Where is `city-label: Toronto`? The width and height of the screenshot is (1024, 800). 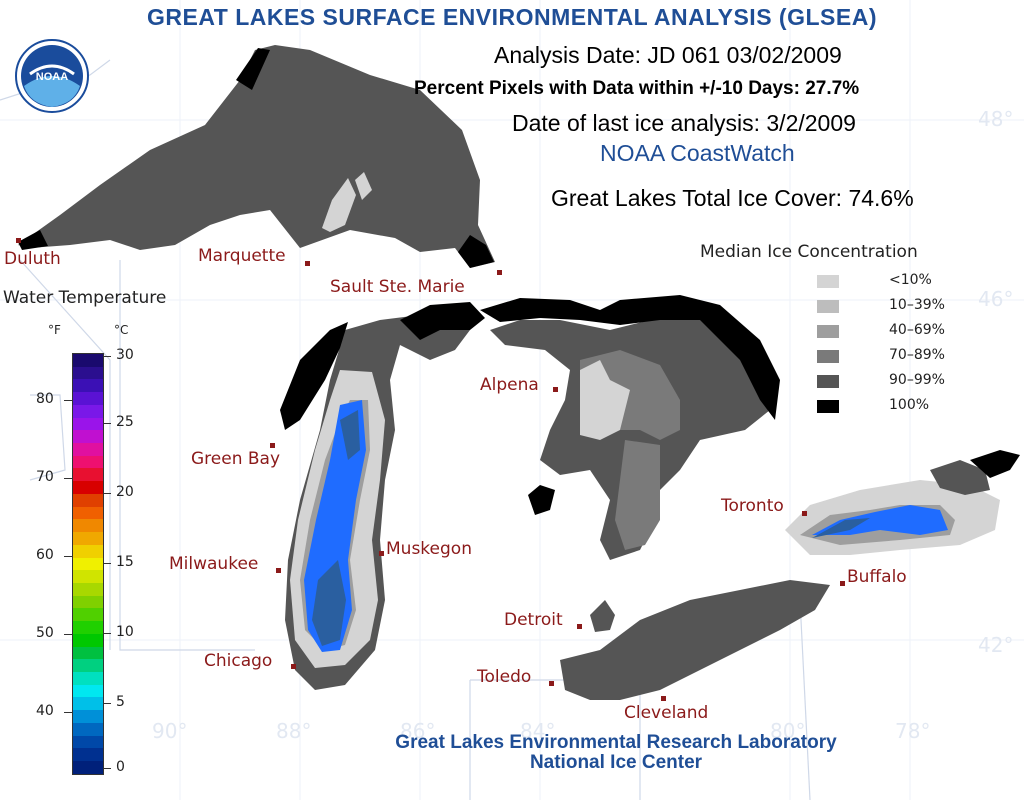 city-label: Toronto is located at coordinates (752, 506).